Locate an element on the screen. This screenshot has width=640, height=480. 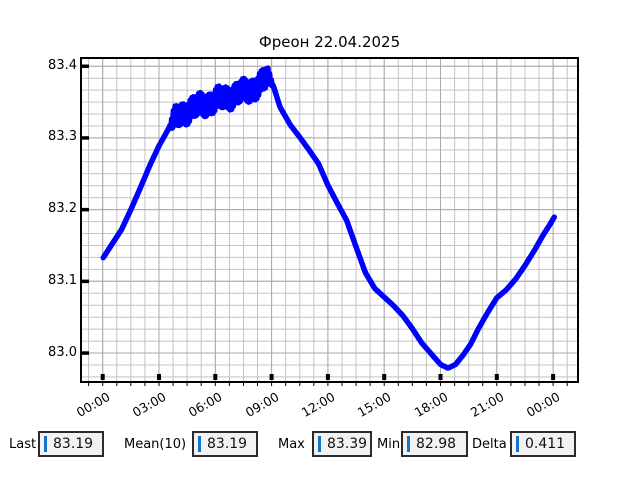
y-tick-label-83.4: 83.4 is located at coordinates (62, 65).